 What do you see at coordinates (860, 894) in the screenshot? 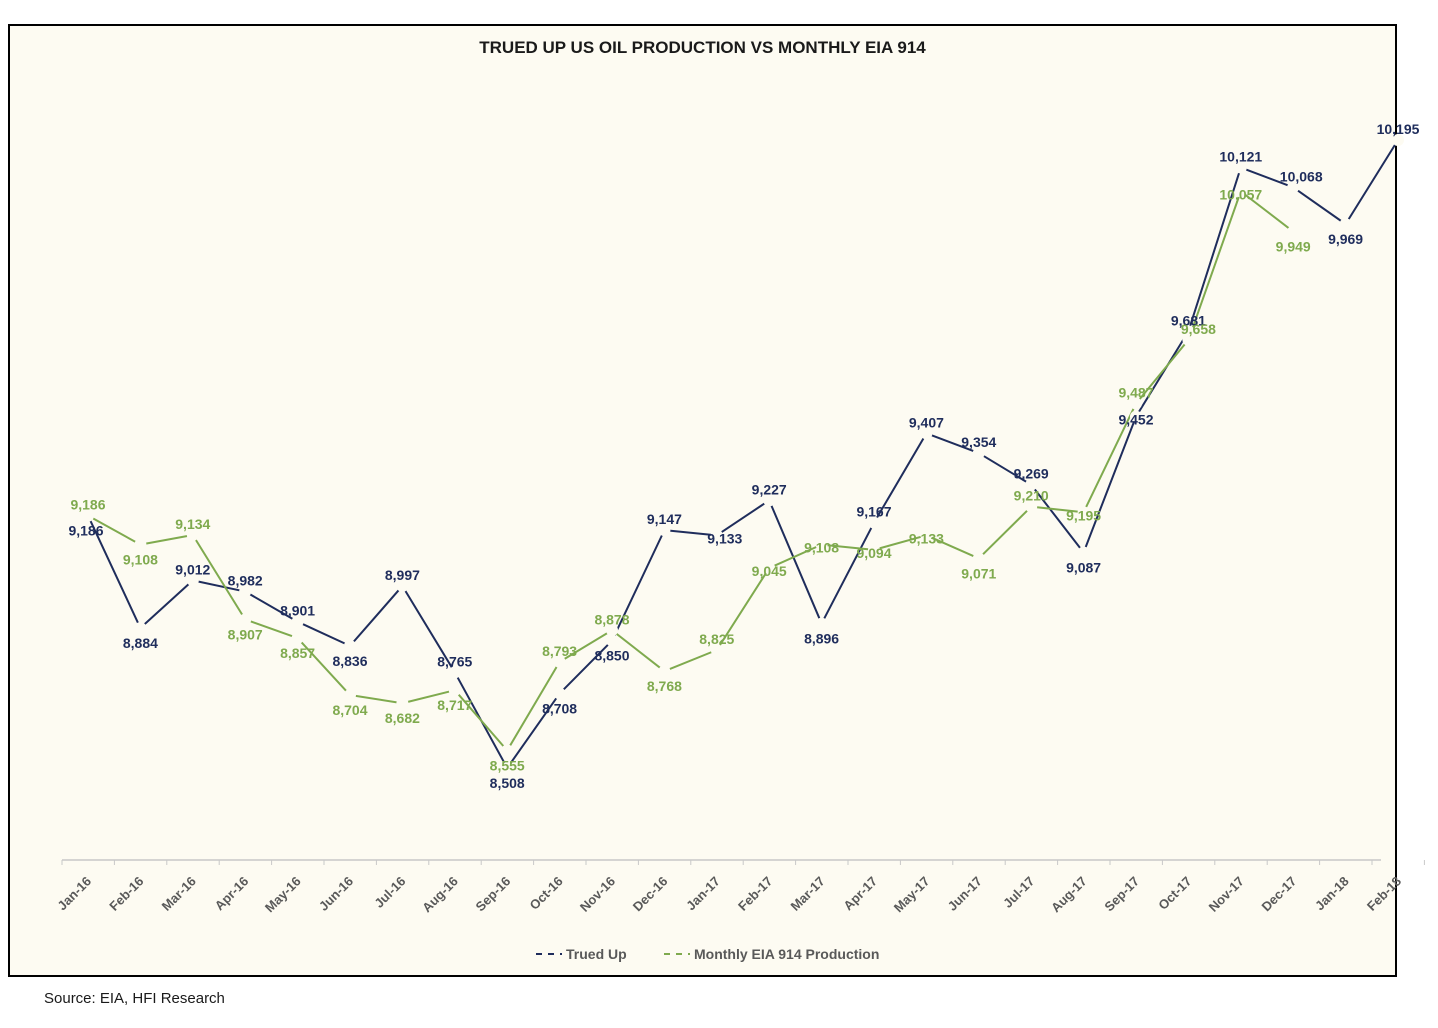
I see `x-tick-label: Apr-17` at bounding box center [860, 894].